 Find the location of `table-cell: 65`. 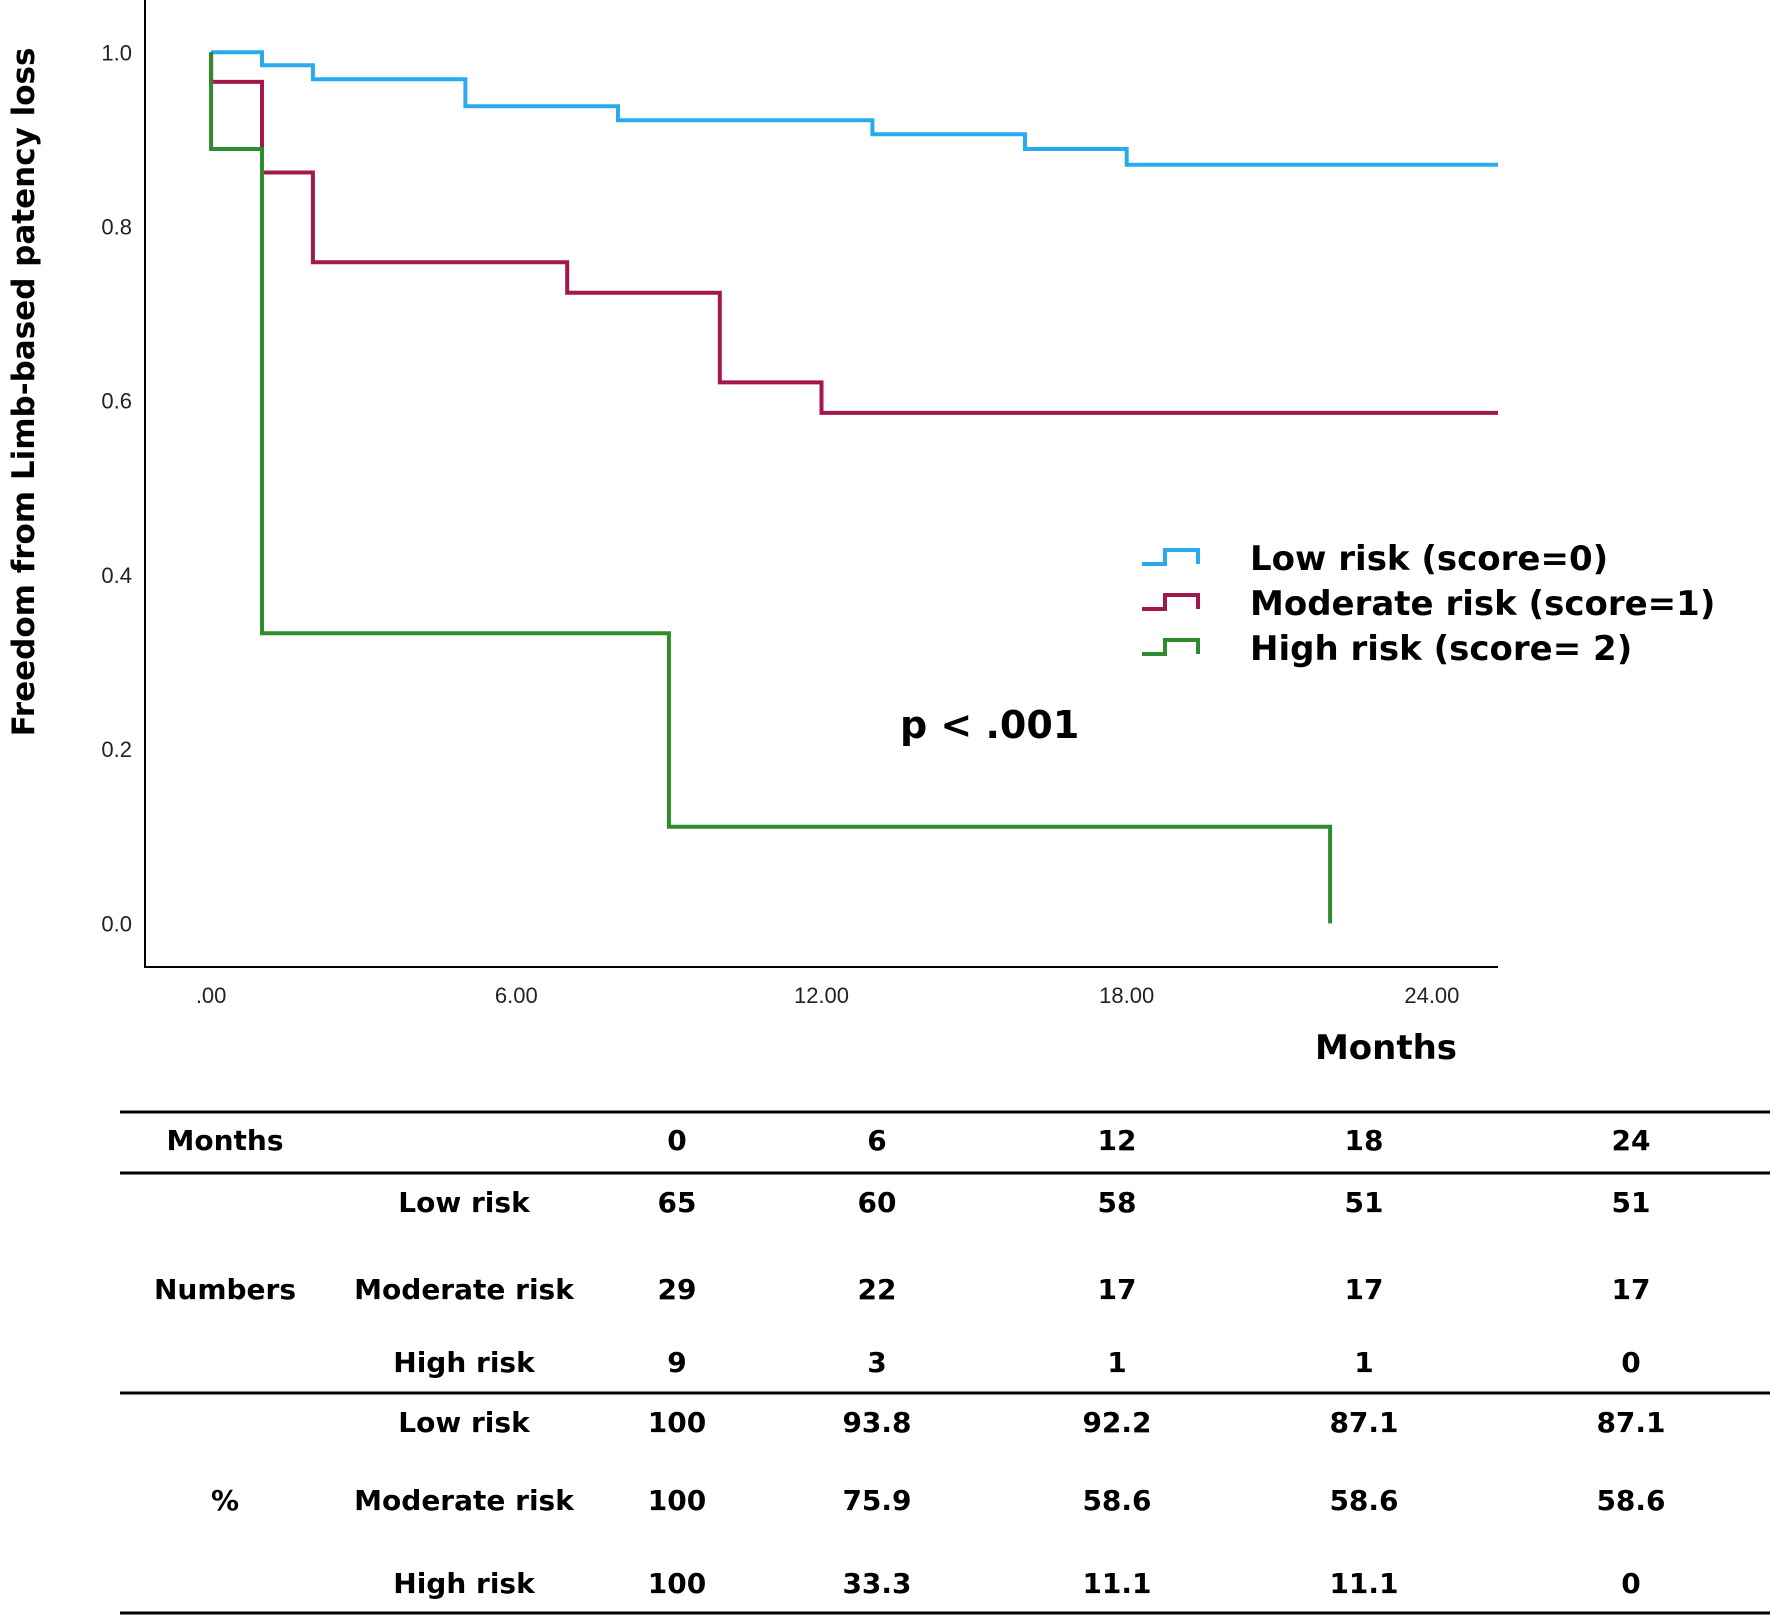

table-cell: 65 is located at coordinates (677, 1202).